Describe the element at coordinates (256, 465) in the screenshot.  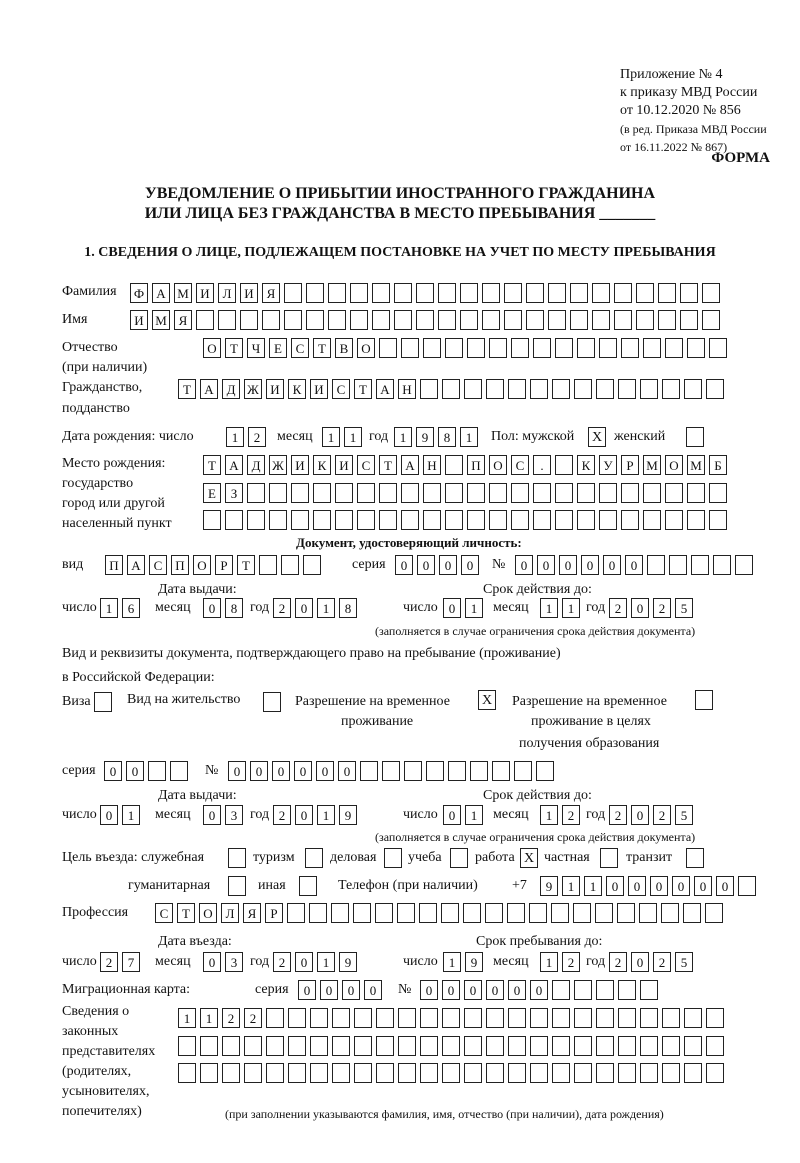
I see `char-cell: Д` at that location.